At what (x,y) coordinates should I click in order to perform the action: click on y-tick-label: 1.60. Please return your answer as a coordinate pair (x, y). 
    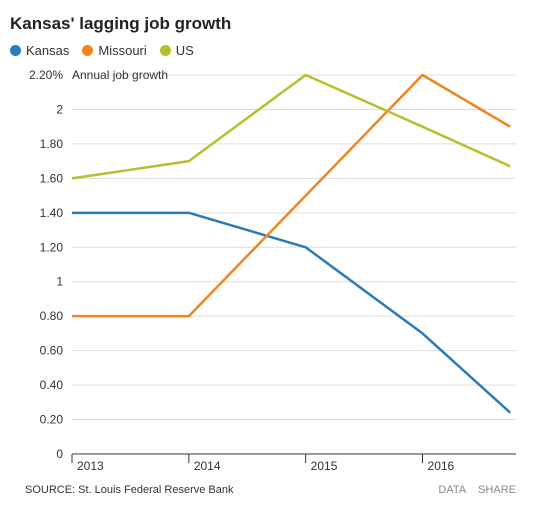
    Looking at the image, I should click on (52, 178).